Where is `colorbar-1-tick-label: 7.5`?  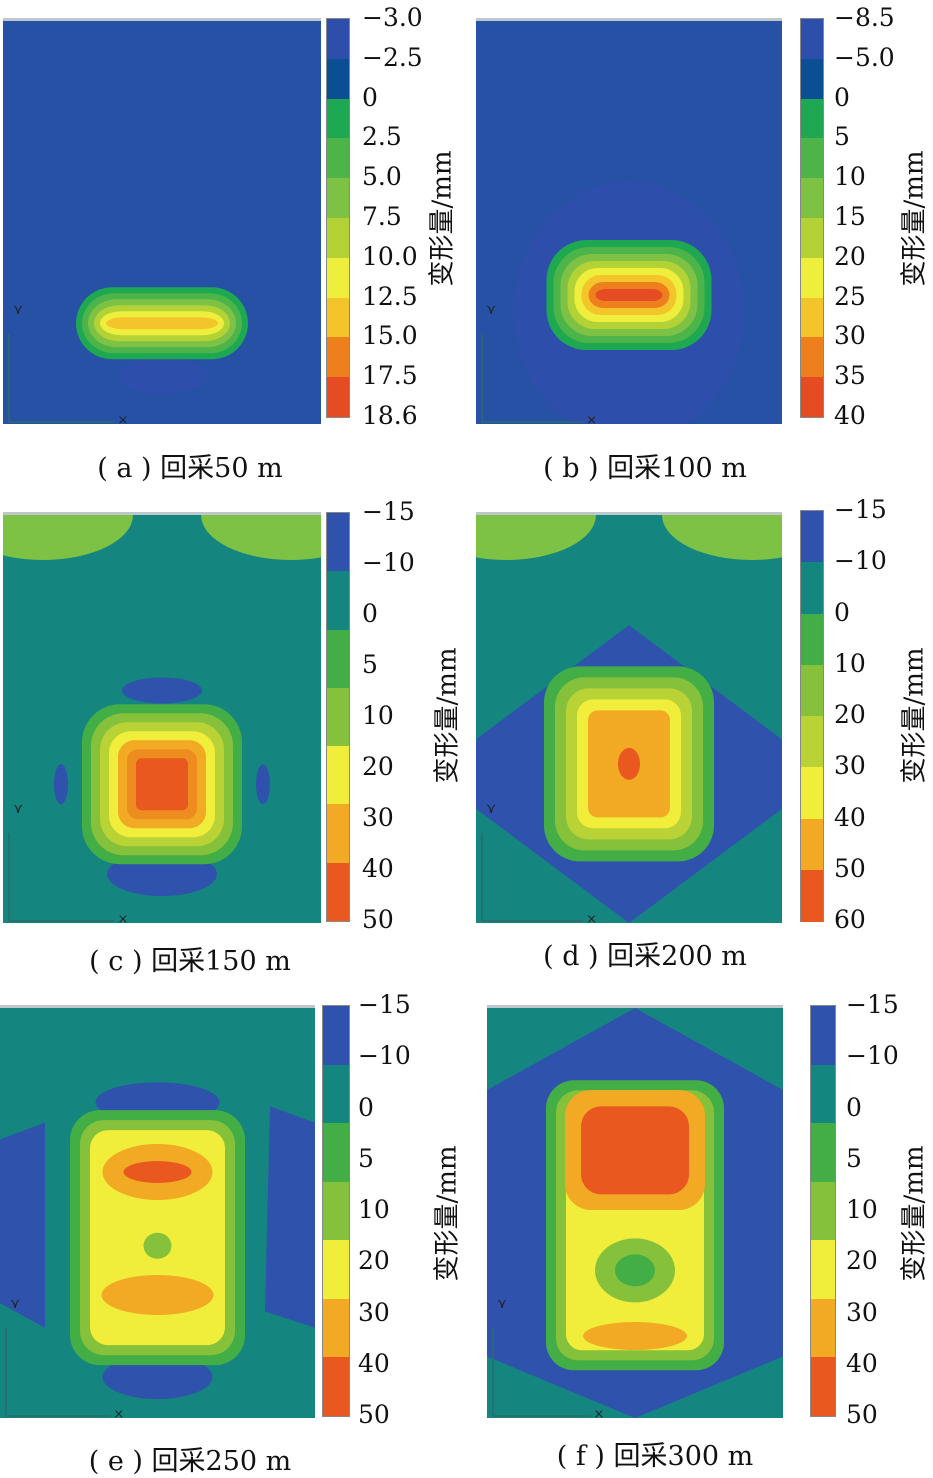
colorbar-1-tick-label: 7.5 is located at coordinates (382, 216).